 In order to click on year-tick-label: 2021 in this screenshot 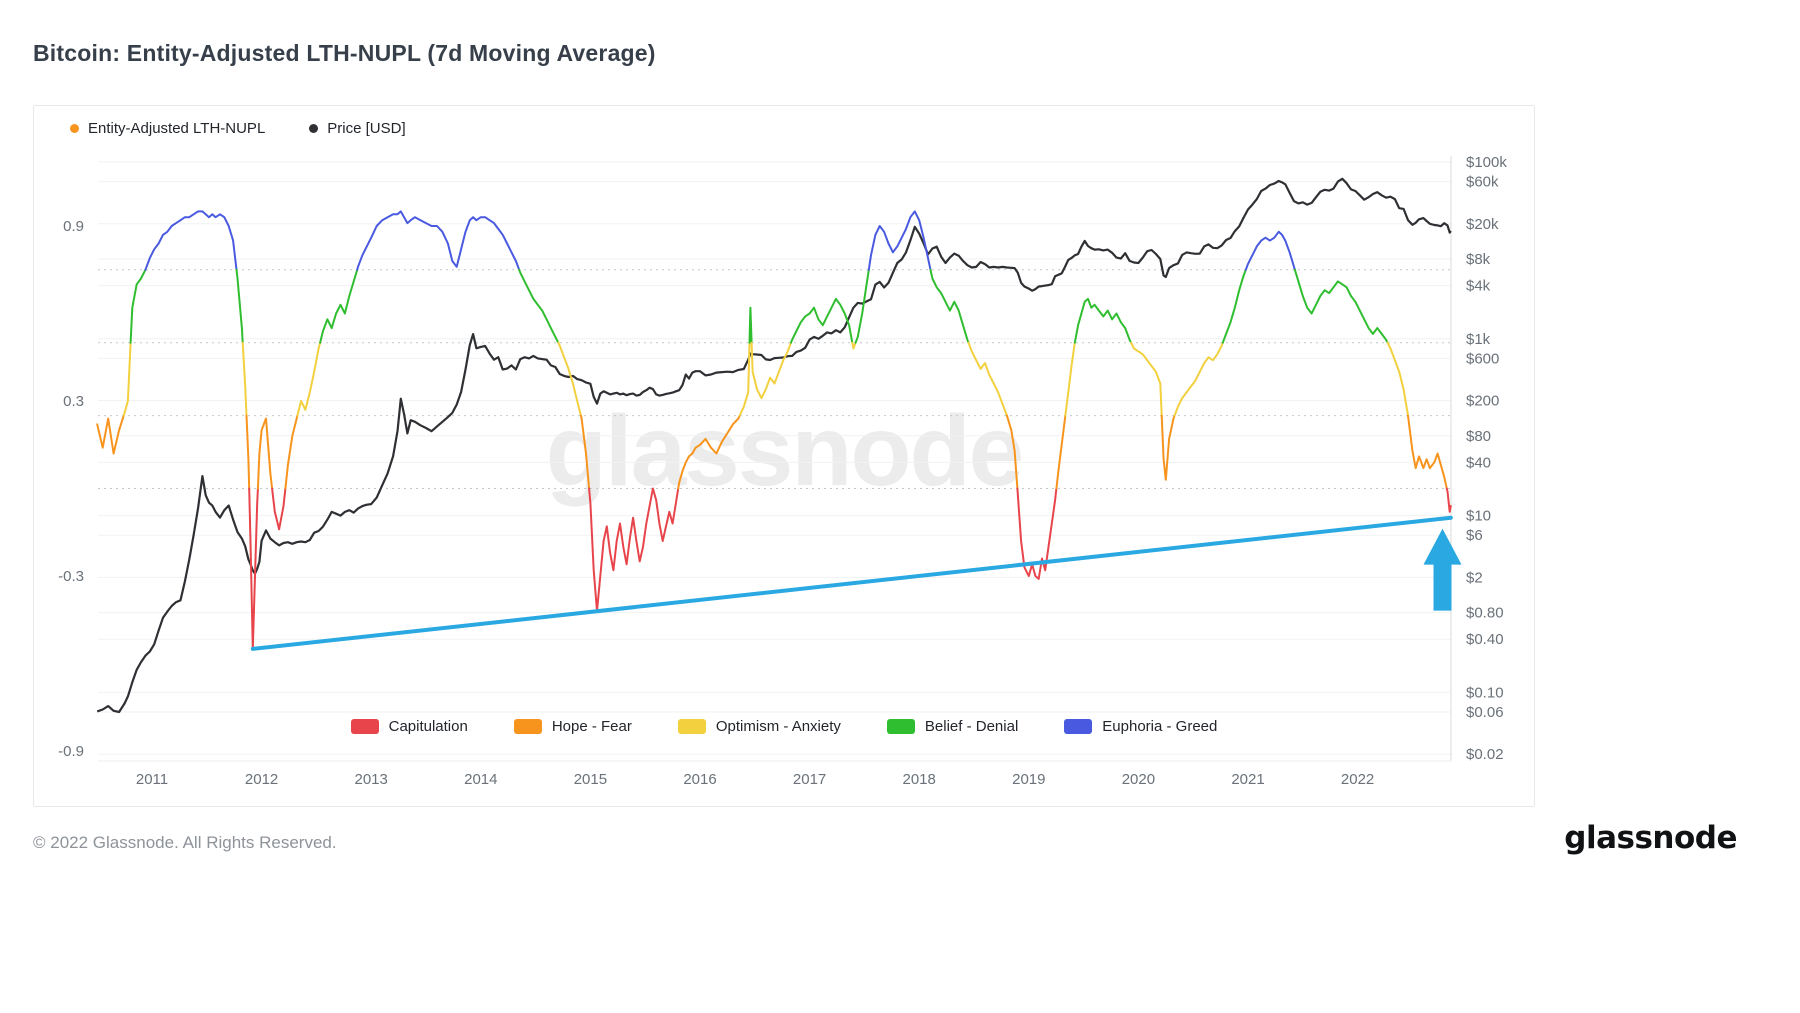, I will do `click(1247, 779)`.